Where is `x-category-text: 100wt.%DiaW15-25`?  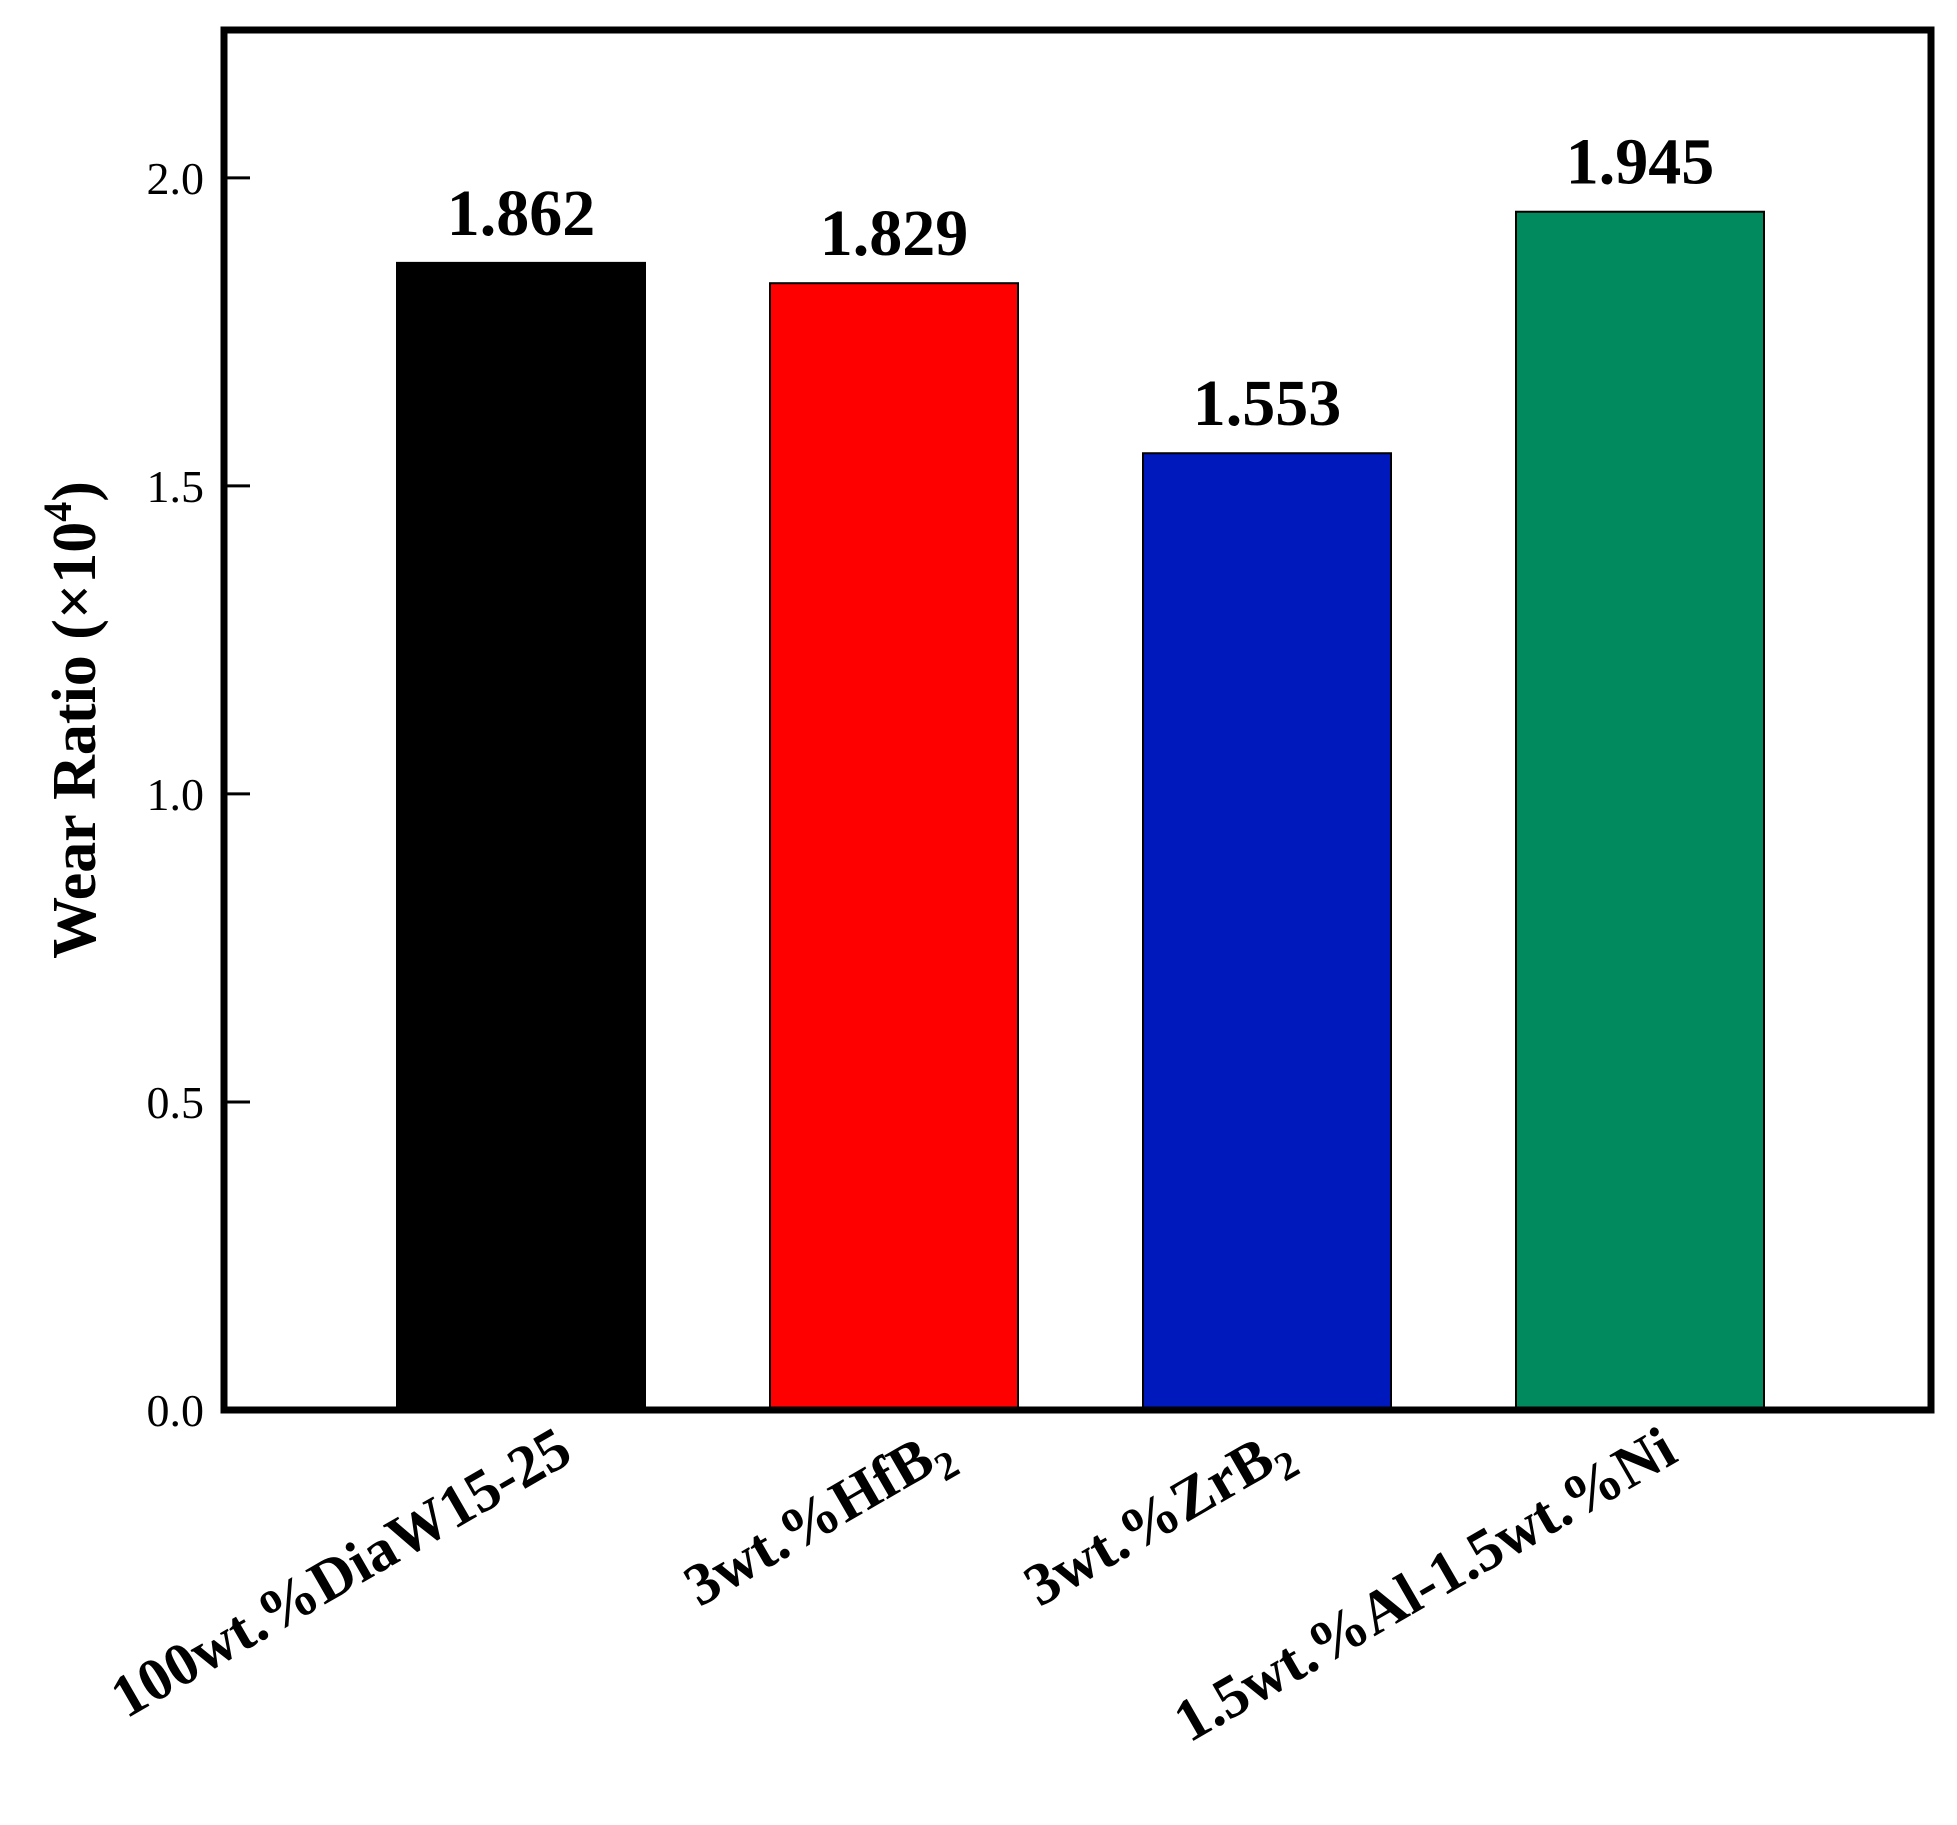 x-category-text: 100wt.%DiaW15-25 is located at coordinates (341, 1572).